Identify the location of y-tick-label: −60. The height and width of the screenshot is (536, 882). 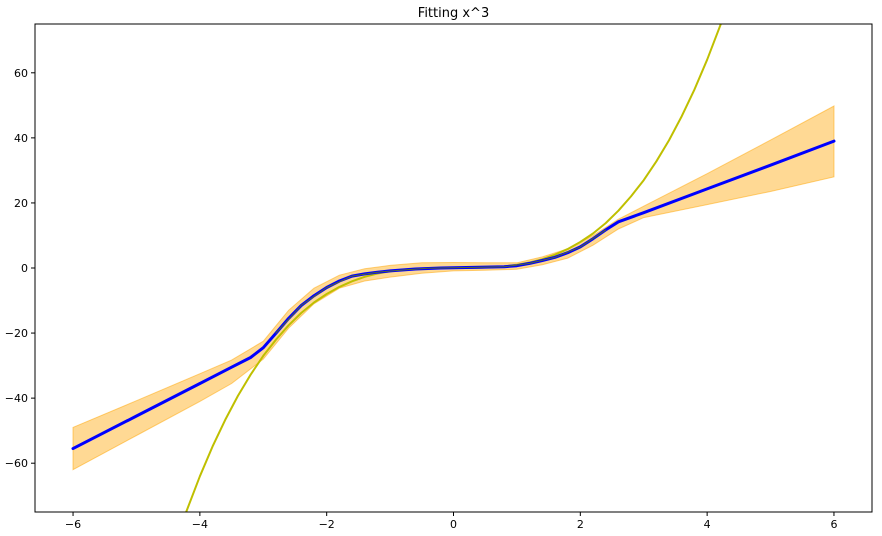
(16, 463).